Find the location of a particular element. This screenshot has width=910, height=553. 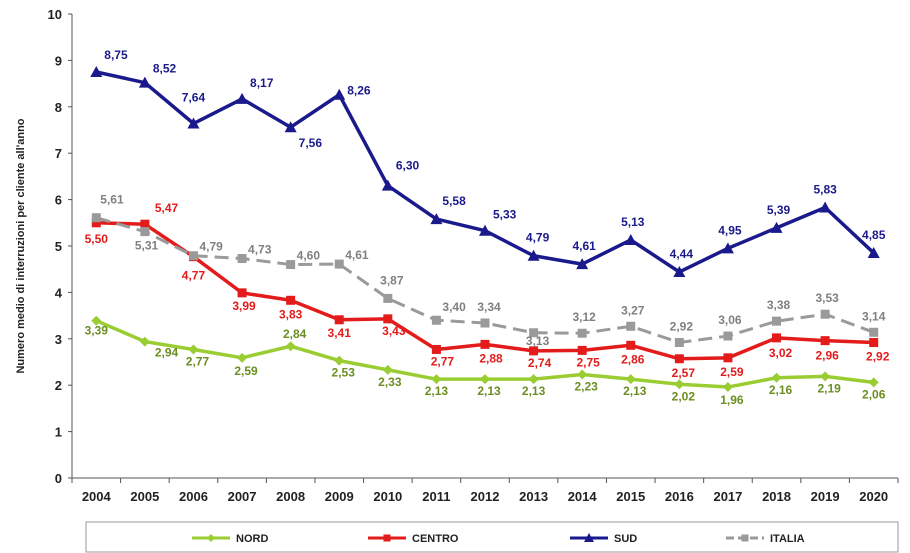

data-label-italia: 3,27 is located at coordinates (633, 310).